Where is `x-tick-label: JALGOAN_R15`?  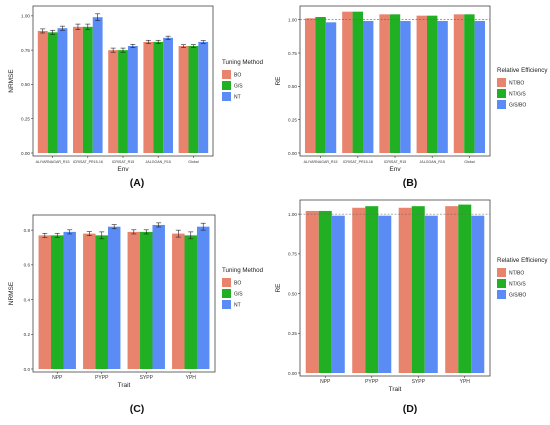 x-tick-label: JALGOAN_R15 is located at coordinates (158, 162).